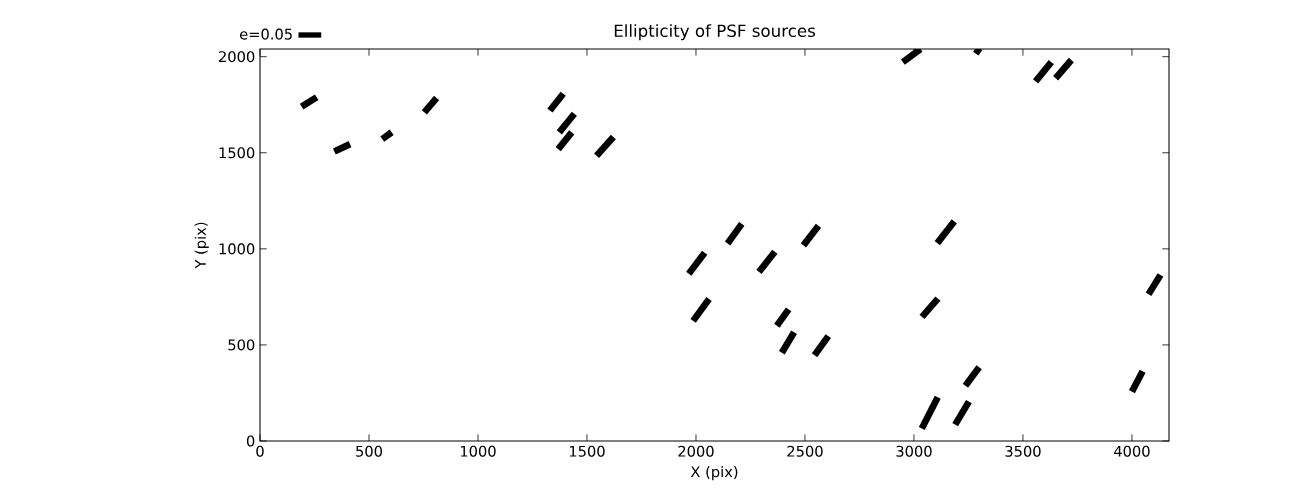  I want to click on y-tick-label: 1000, so click(237, 249).